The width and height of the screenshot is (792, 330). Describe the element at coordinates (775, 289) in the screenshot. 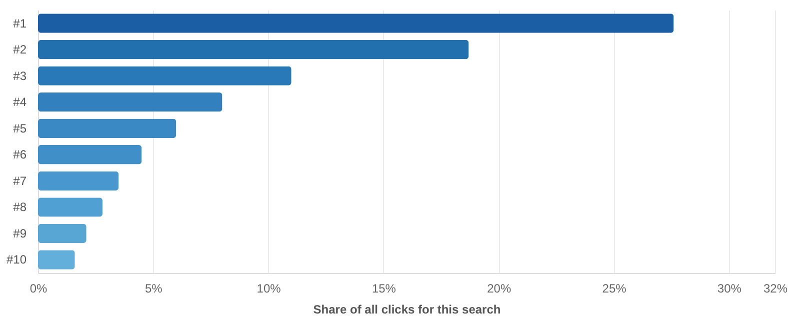

I see `x-tick-label: 32%` at that location.